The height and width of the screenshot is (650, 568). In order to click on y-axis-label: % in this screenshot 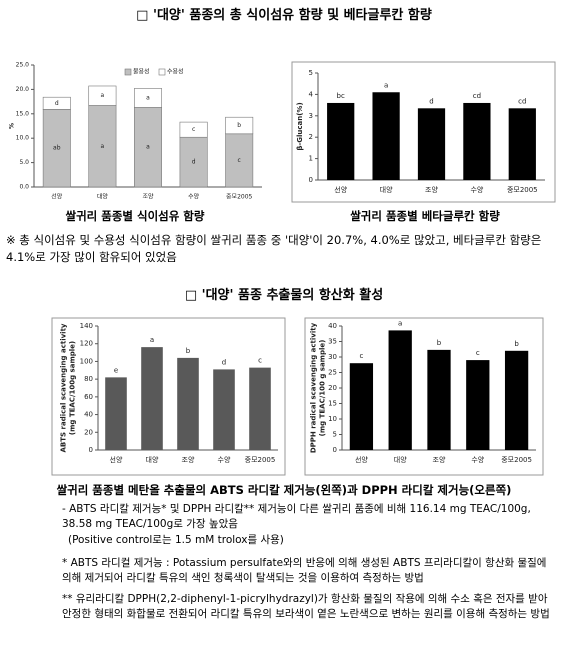, I will do `click(12, 126)`.